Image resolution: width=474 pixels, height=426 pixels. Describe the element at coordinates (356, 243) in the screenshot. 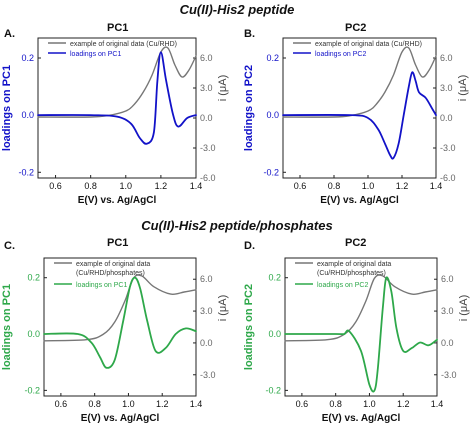

I see `panel-d-title: PC2` at that location.